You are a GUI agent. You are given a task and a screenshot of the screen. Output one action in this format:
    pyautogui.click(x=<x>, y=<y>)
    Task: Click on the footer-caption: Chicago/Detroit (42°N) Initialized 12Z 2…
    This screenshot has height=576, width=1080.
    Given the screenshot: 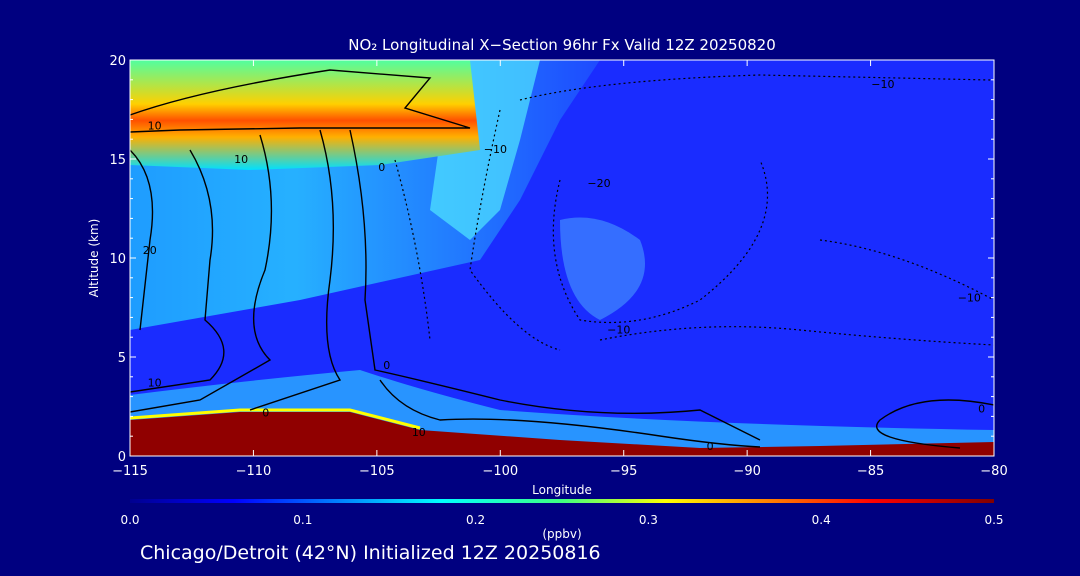 What is the action you would take?
    pyautogui.click(x=370, y=553)
    